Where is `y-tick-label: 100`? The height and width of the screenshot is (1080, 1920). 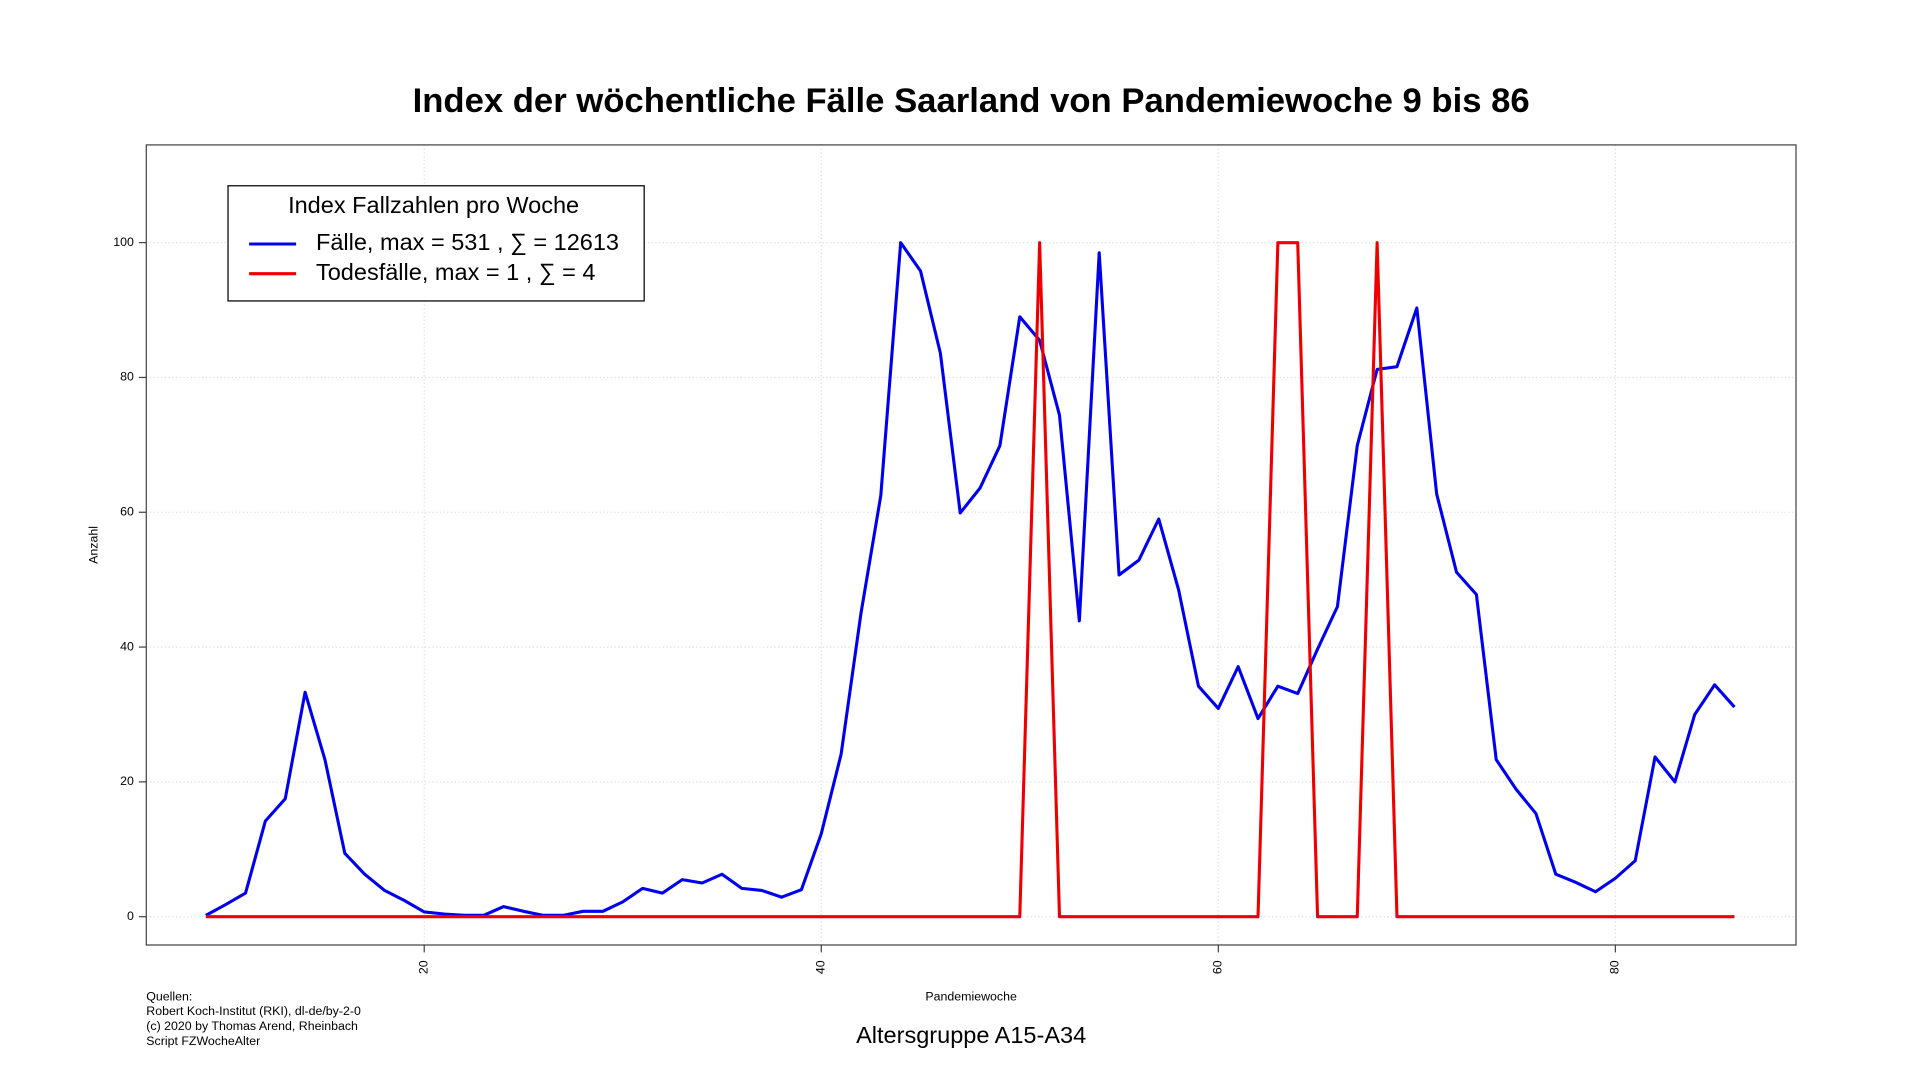 y-tick-label: 100 is located at coordinates (123, 242).